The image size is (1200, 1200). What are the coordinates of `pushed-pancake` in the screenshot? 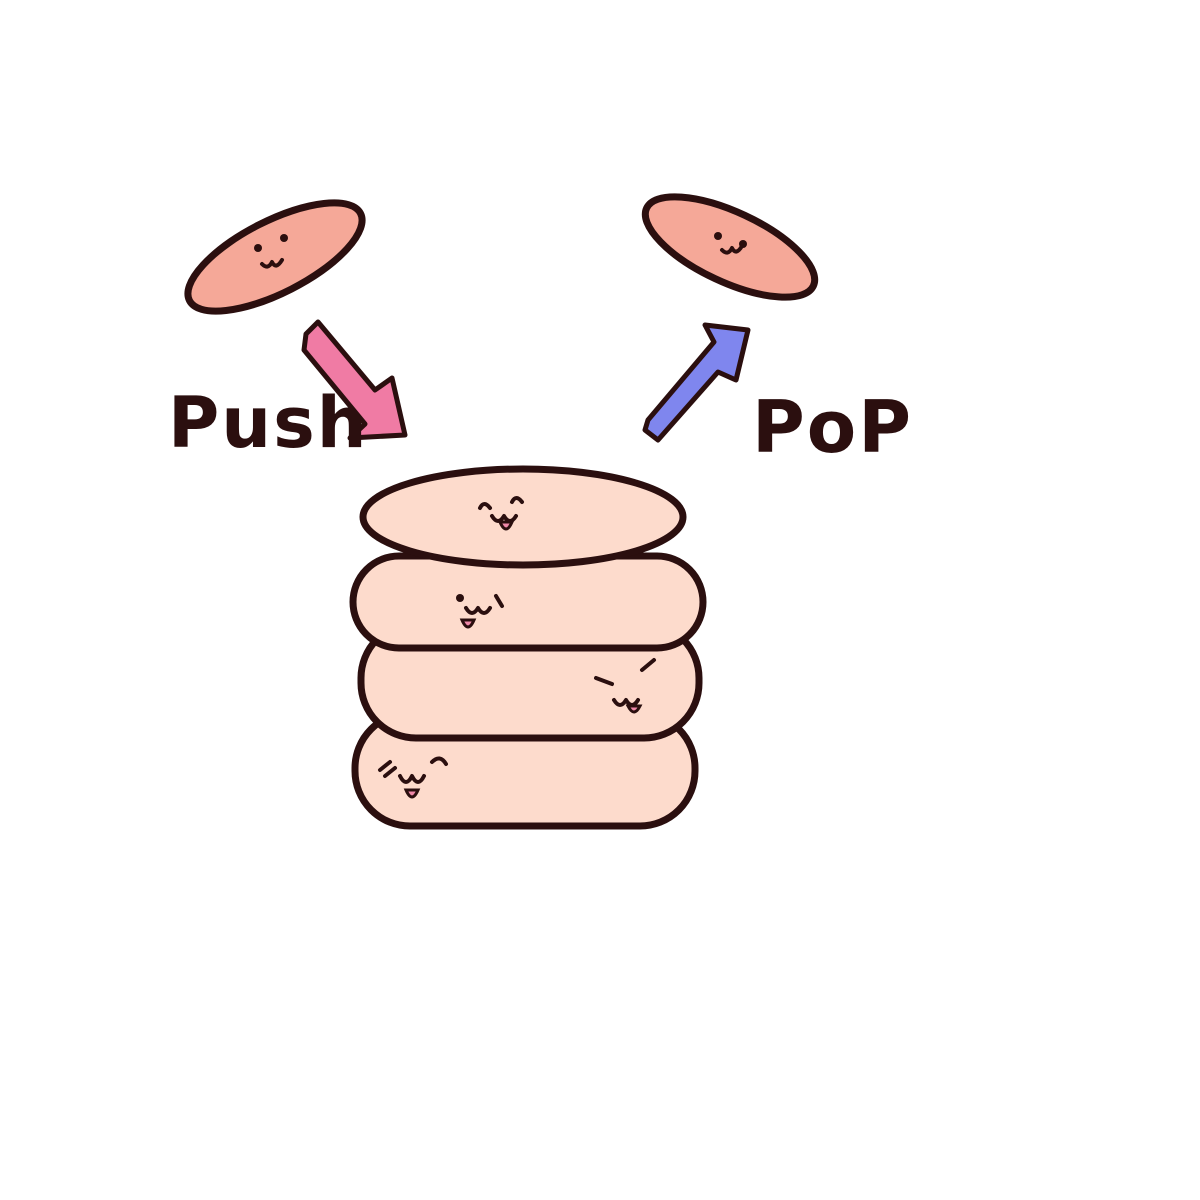 It's located at (275, 257).